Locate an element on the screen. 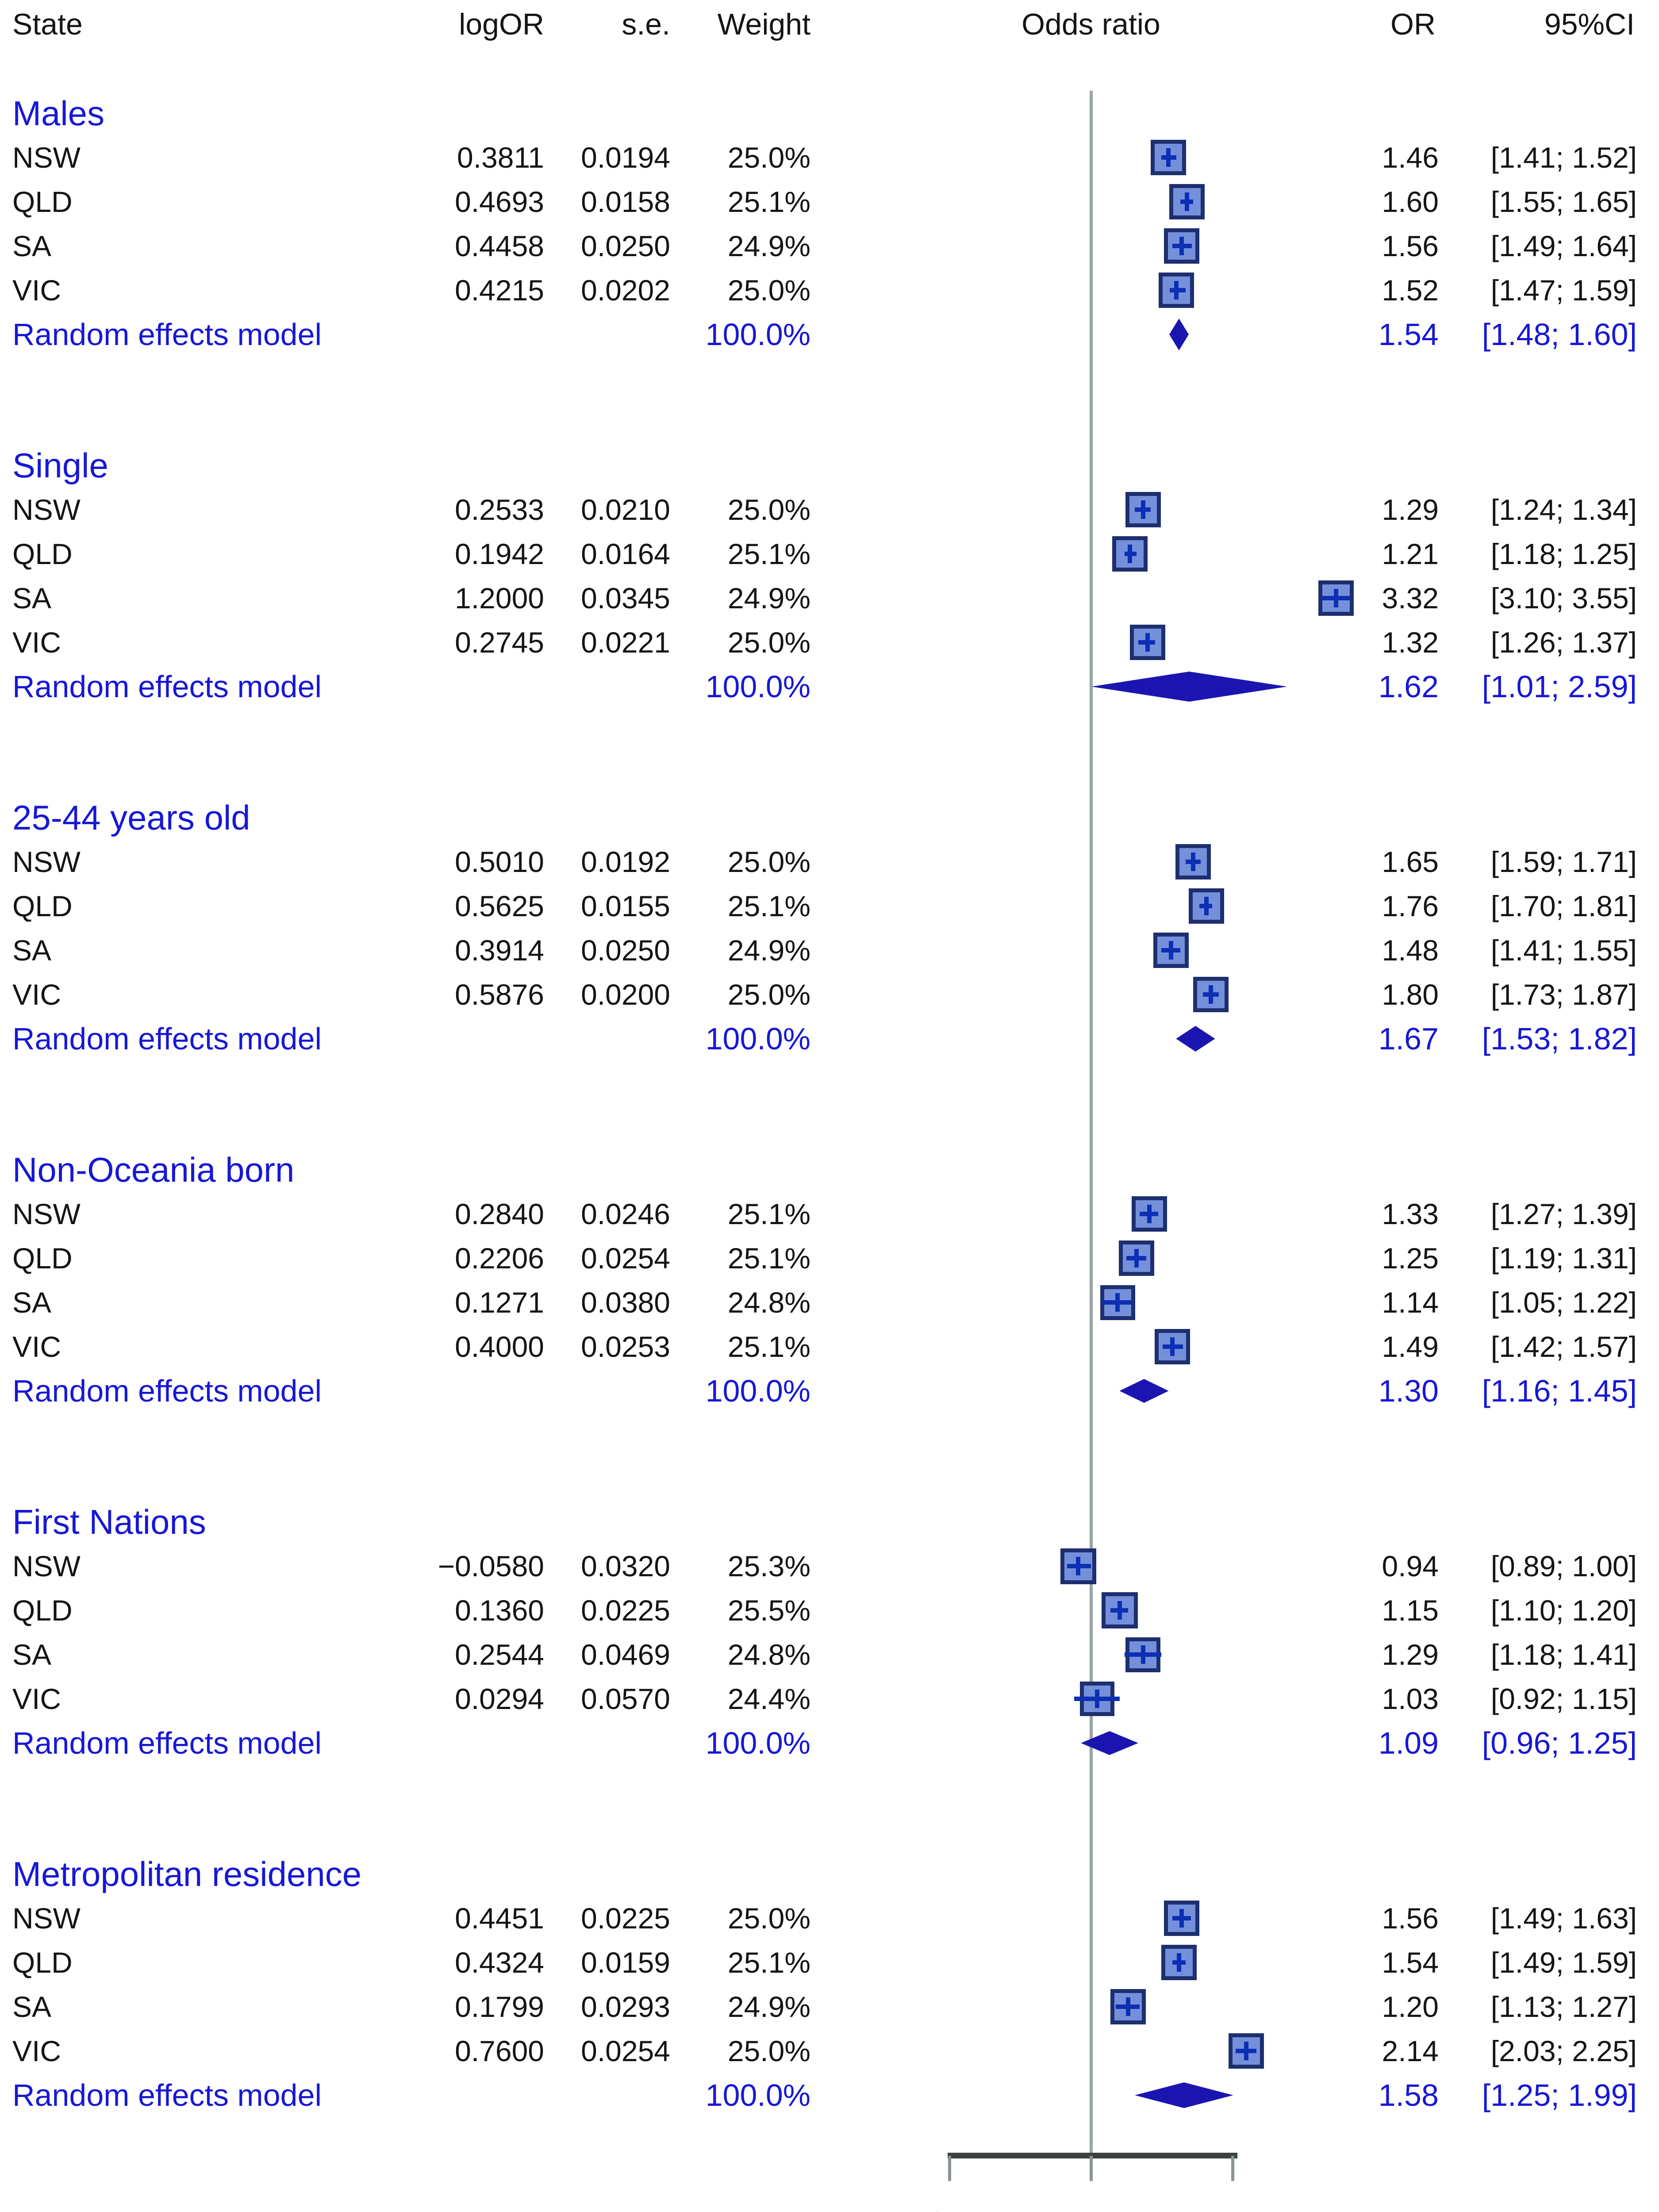  group-header: First Nations is located at coordinates (109, 1521).